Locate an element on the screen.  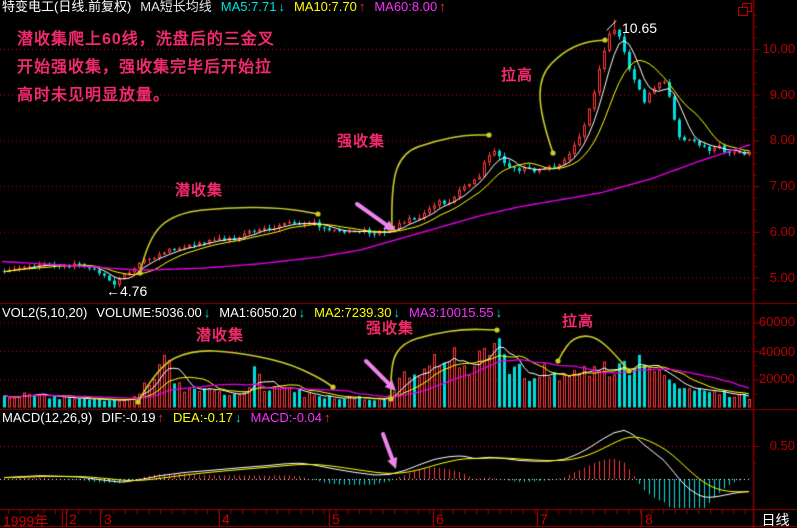
annotation-lagao-volume: 拉高 is located at coordinates (578, 321).